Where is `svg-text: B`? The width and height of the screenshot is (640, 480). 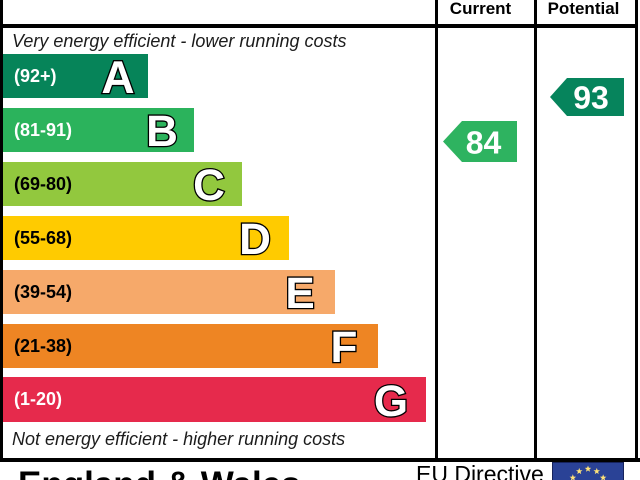 svg-text: B is located at coordinates (162, 130).